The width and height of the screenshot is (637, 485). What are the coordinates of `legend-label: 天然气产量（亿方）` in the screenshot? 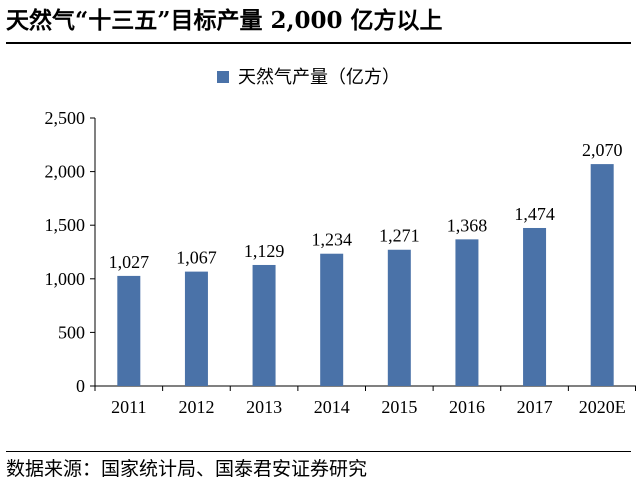 It's located at (319, 77).